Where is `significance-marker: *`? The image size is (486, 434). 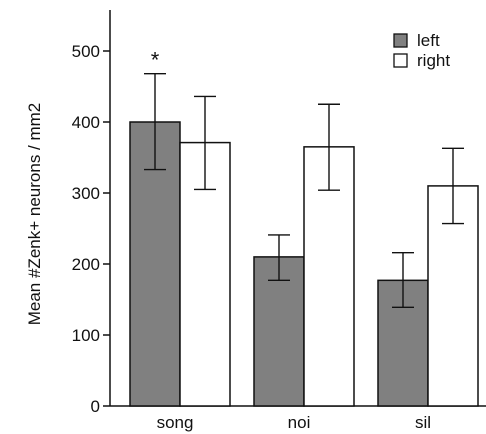
significance-marker: * is located at coordinates (155, 60).